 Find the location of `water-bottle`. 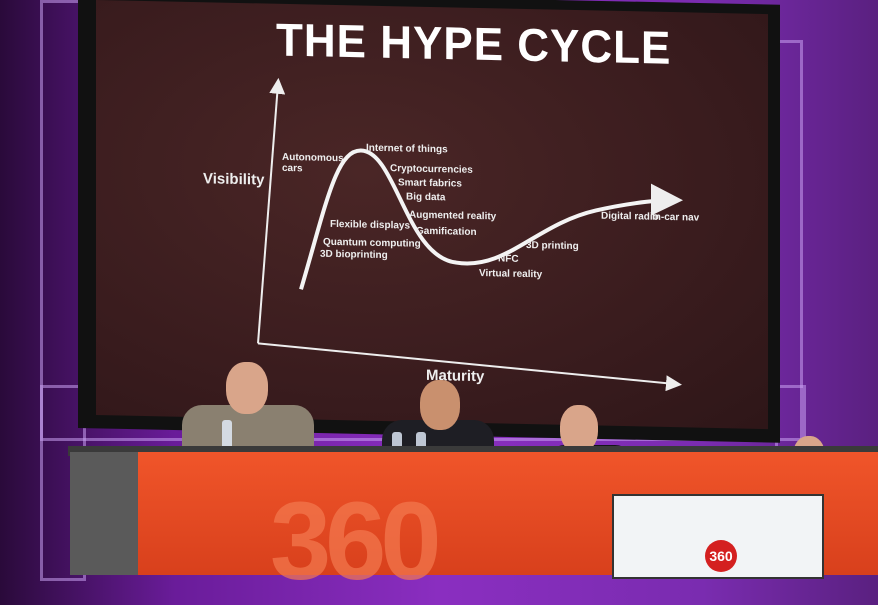

water-bottle is located at coordinates (227, 435).